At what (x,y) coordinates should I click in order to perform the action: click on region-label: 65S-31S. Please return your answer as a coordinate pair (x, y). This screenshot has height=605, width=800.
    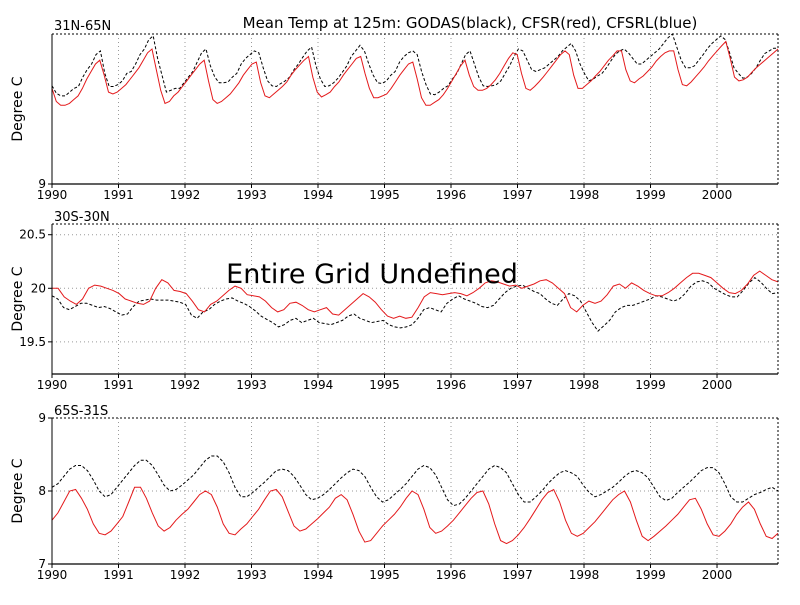
    Looking at the image, I should click on (81, 411).